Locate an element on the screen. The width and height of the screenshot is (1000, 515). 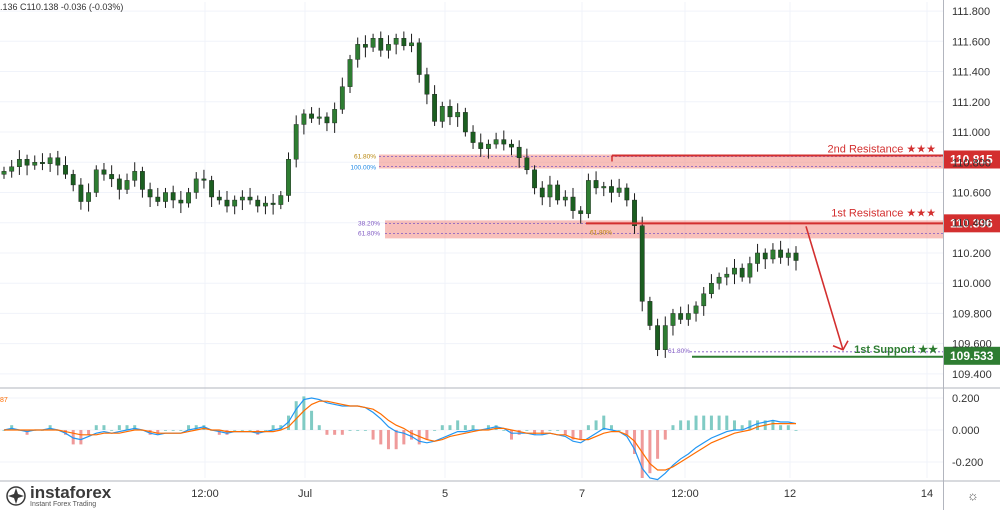
resistance-2-price-tag: 110.815 is located at coordinates (971, 159).